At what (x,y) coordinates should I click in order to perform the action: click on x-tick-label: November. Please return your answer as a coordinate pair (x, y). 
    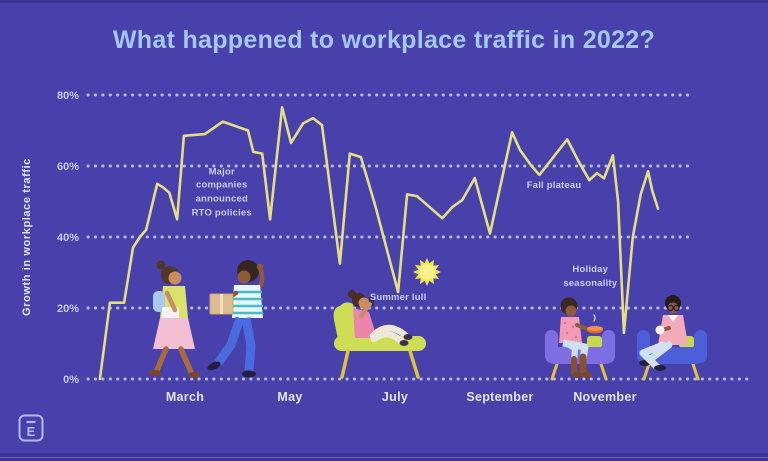
    Looking at the image, I should click on (605, 397).